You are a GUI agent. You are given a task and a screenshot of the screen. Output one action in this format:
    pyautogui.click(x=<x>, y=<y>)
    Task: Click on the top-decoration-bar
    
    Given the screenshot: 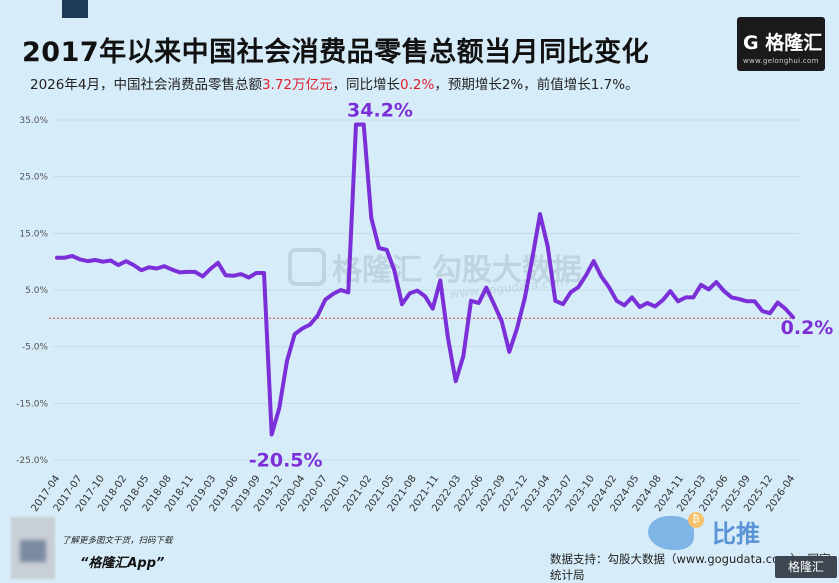 What is the action you would take?
    pyautogui.click(x=75, y=9)
    